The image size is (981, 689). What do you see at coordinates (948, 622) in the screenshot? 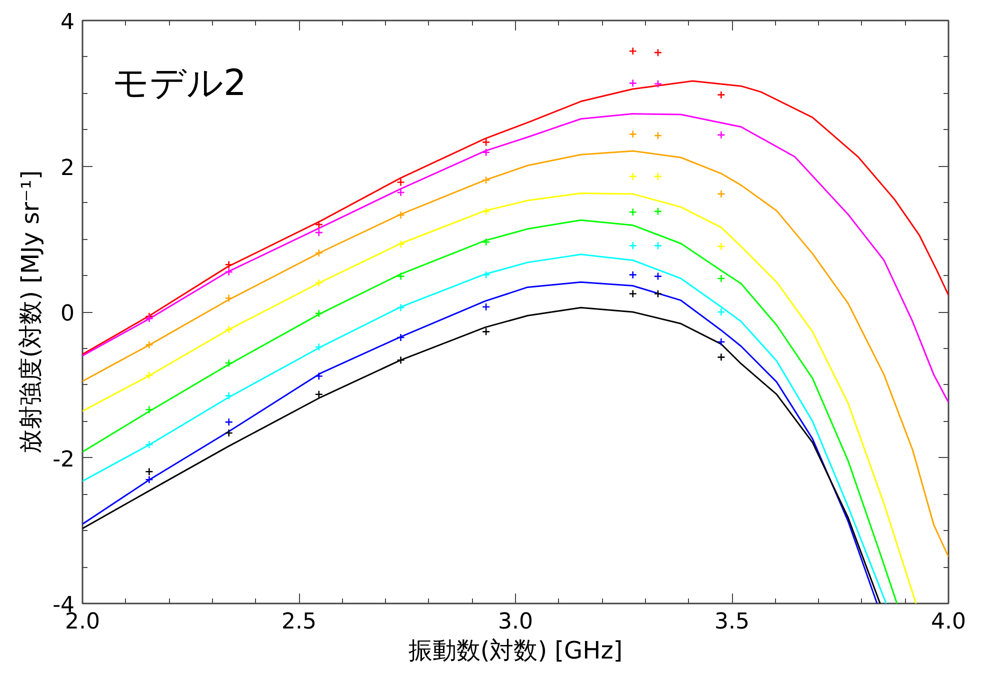
I see `x-tick-label: 4.0` at bounding box center [948, 622].